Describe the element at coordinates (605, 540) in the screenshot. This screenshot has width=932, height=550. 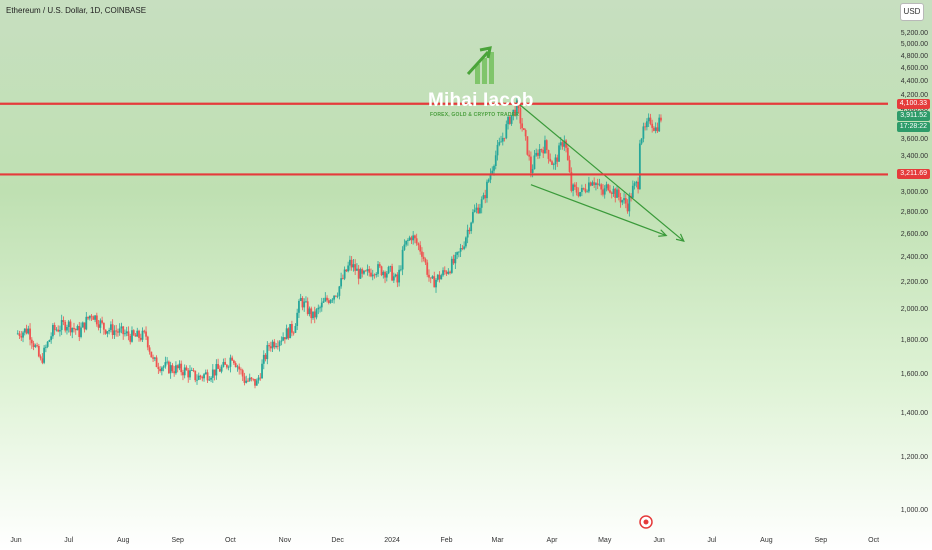
I see `x-tick-label: May` at that location.